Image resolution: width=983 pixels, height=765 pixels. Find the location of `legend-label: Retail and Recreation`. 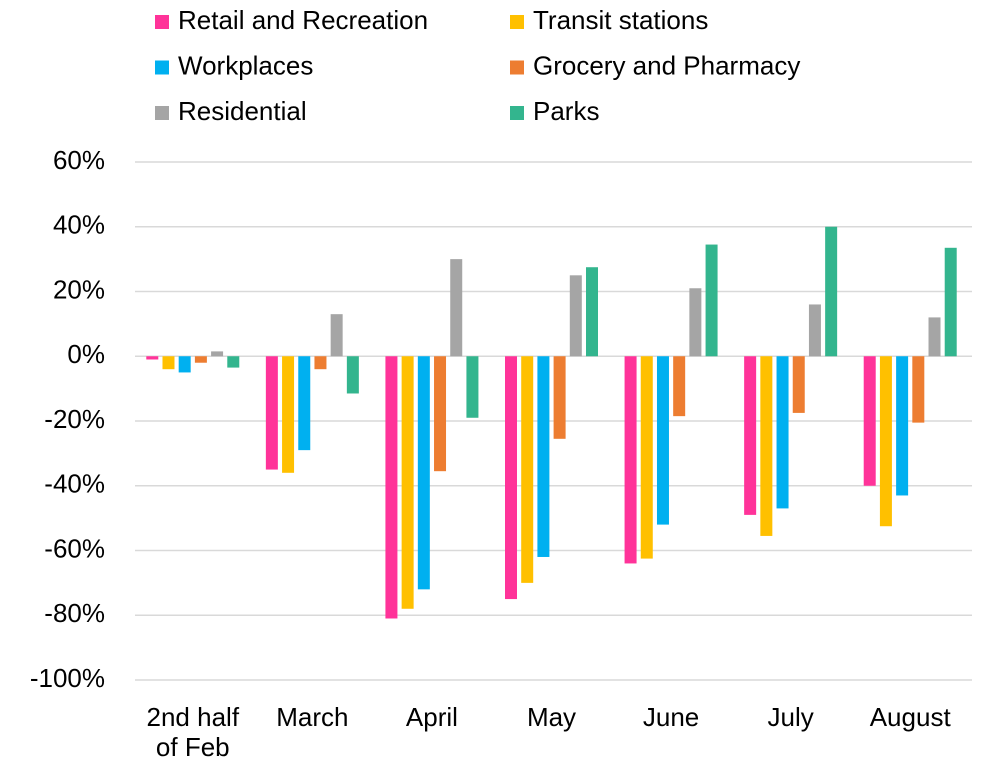

legend-label: Retail and Recreation is located at coordinates (303, 20).